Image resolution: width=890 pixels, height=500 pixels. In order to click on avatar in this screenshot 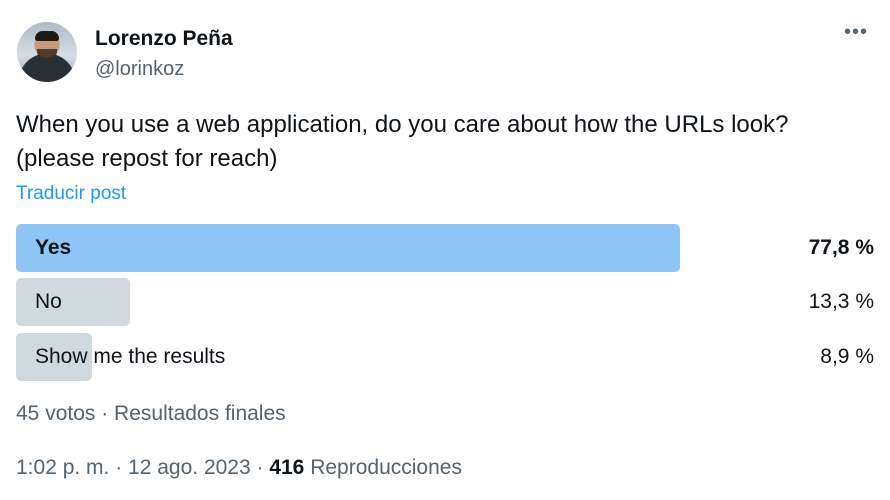, I will do `click(47, 52)`.